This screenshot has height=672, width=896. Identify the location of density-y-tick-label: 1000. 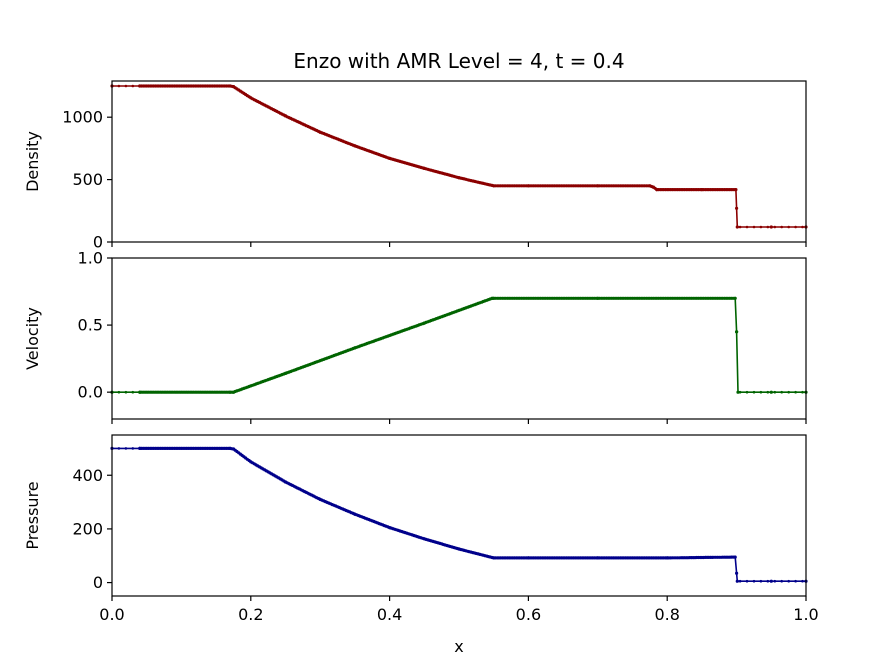
(82, 117).